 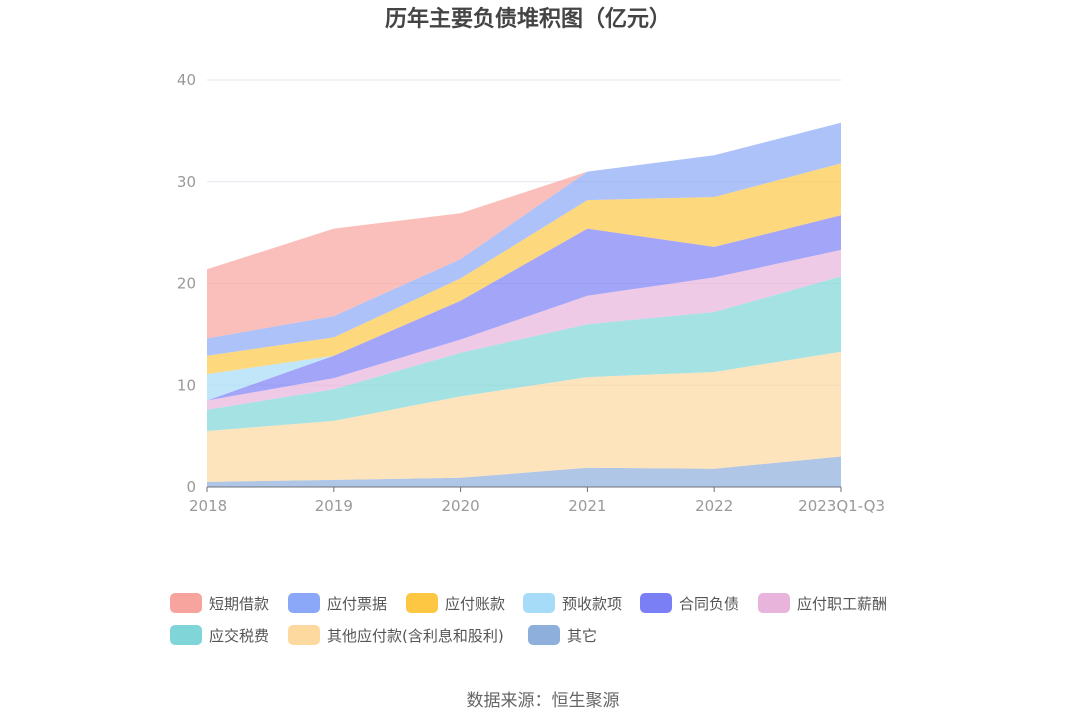 I want to click on legend-item: 其他应付款(含利息和股利), so click(x=396, y=635).